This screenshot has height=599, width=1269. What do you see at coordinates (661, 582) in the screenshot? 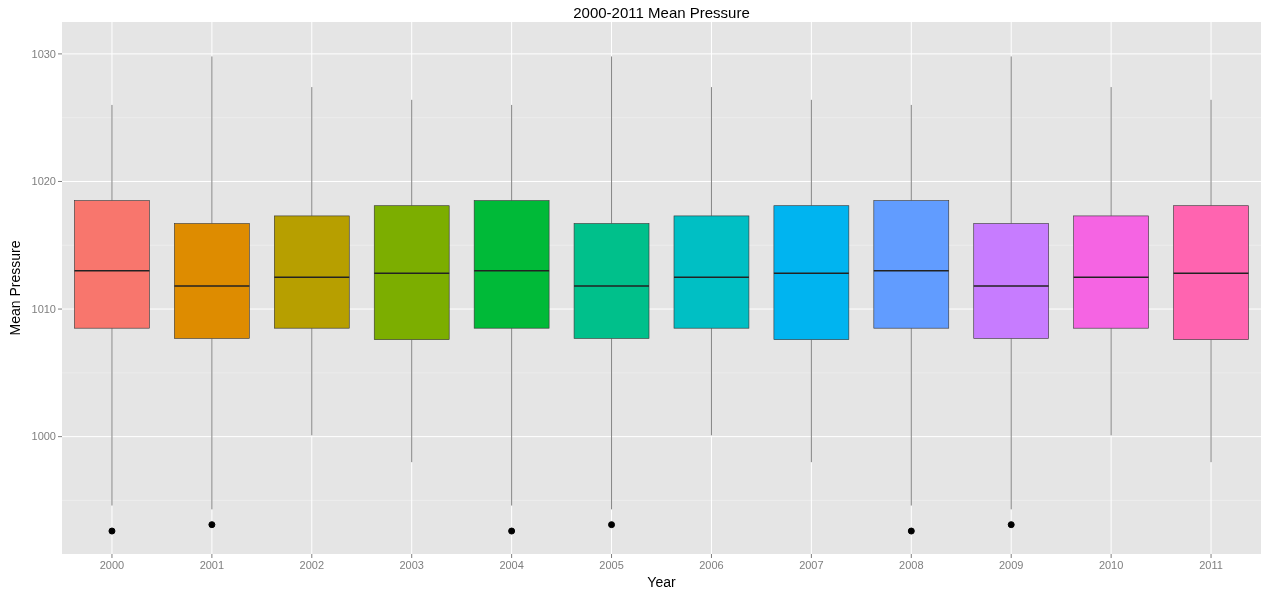
I see `x-axis-title: Year` at bounding box center [661, 582].